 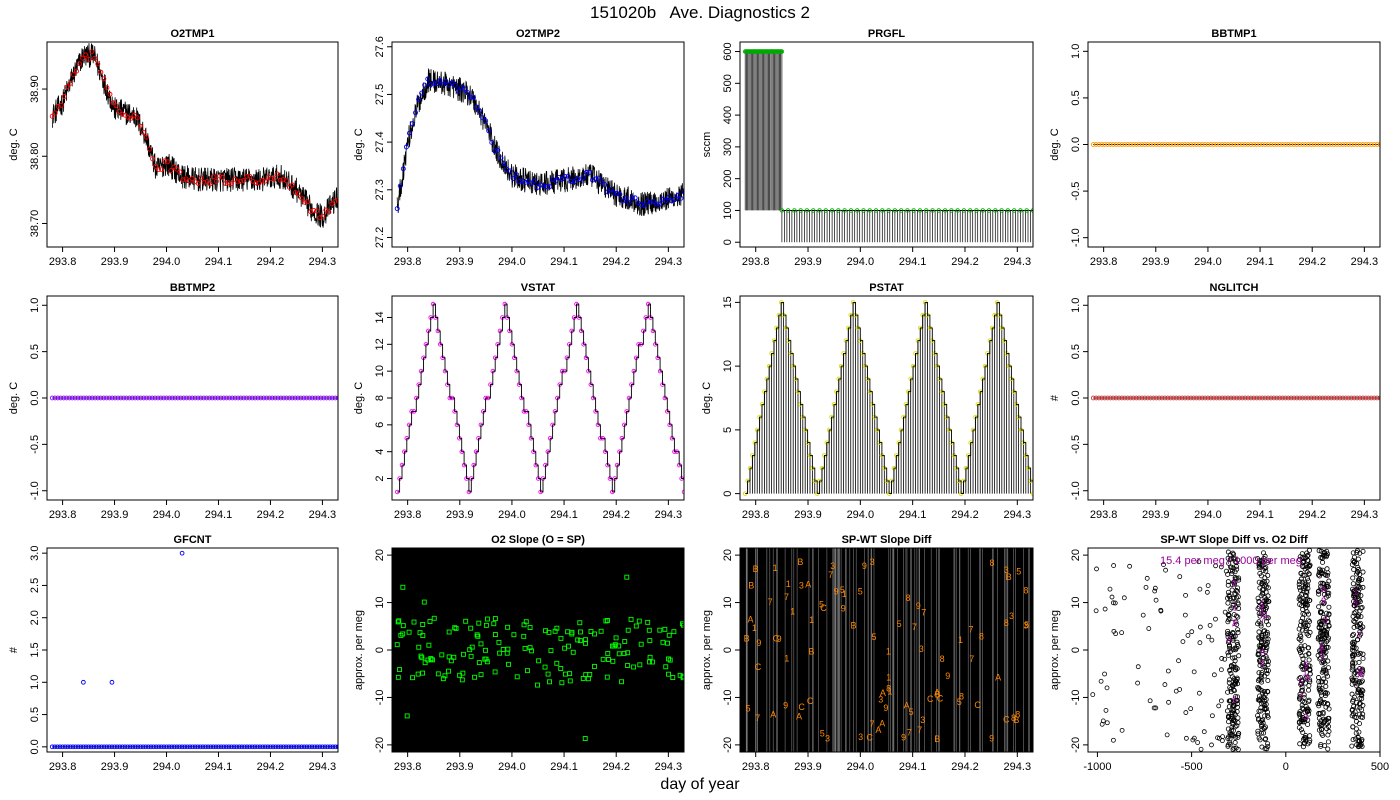 What do you see at coordinates (886, 398) in the screenshot?
I see `plot-frame` at bounding box center [886, 398].